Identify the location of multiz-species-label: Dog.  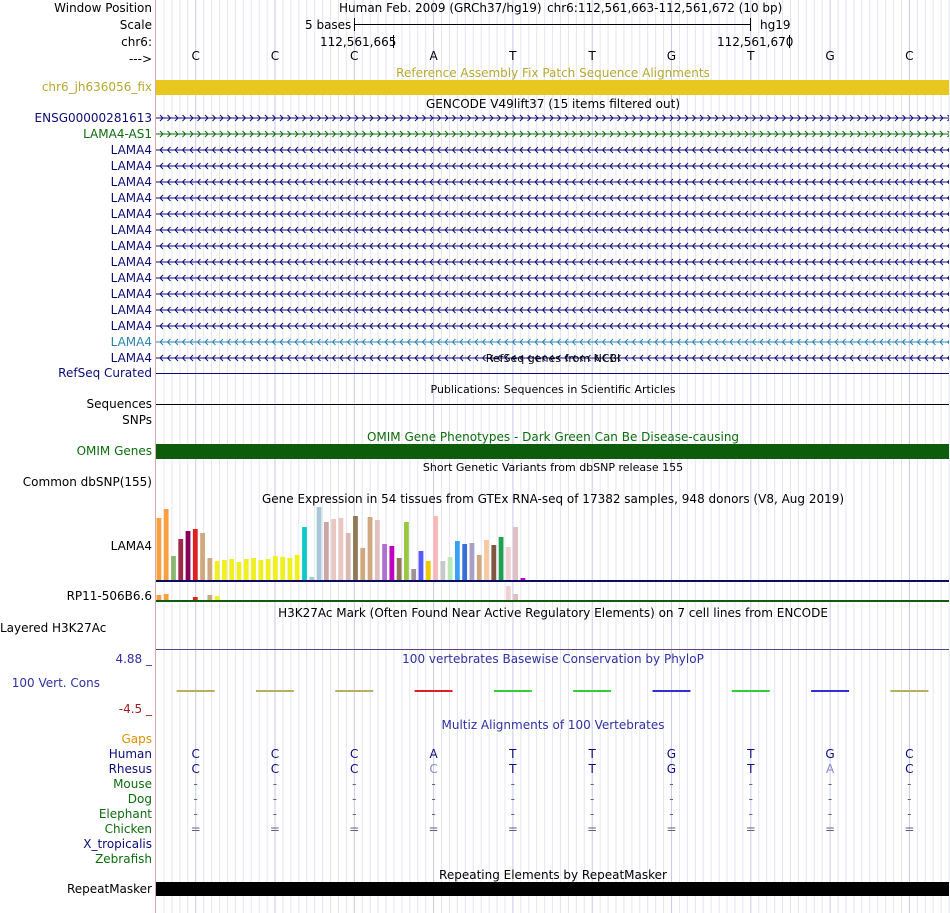
(139, 799).